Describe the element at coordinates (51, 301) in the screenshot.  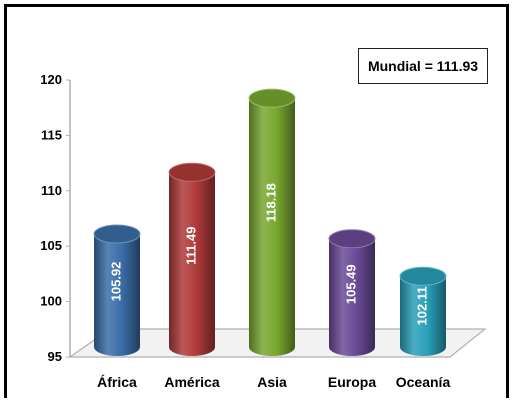
I see `y-tick-label: 100` at that location.